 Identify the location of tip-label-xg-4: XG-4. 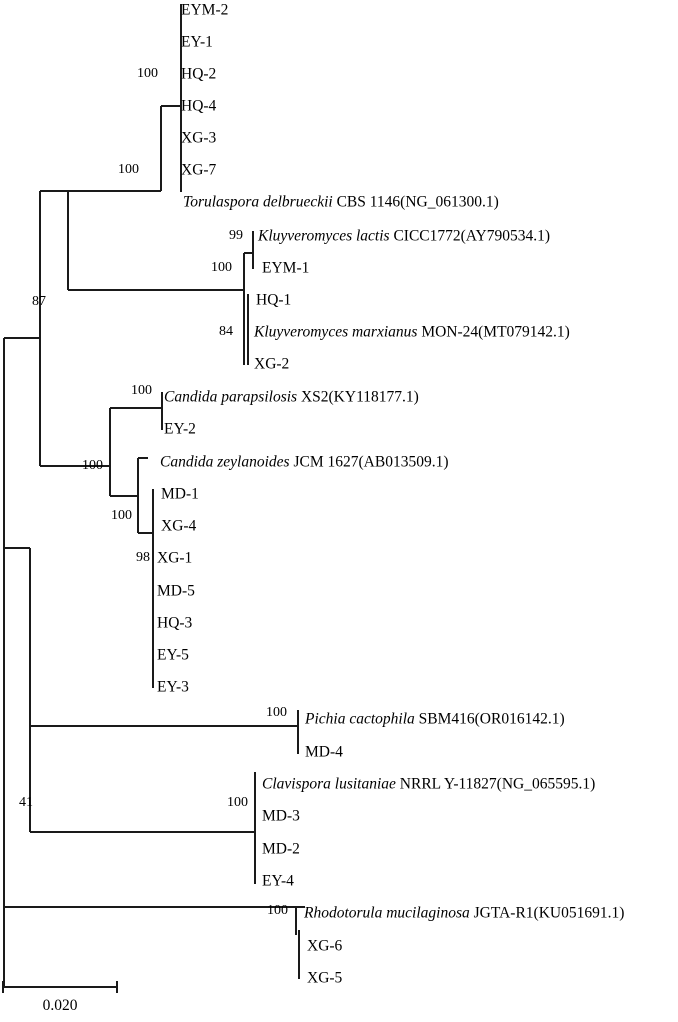
(178, 526).